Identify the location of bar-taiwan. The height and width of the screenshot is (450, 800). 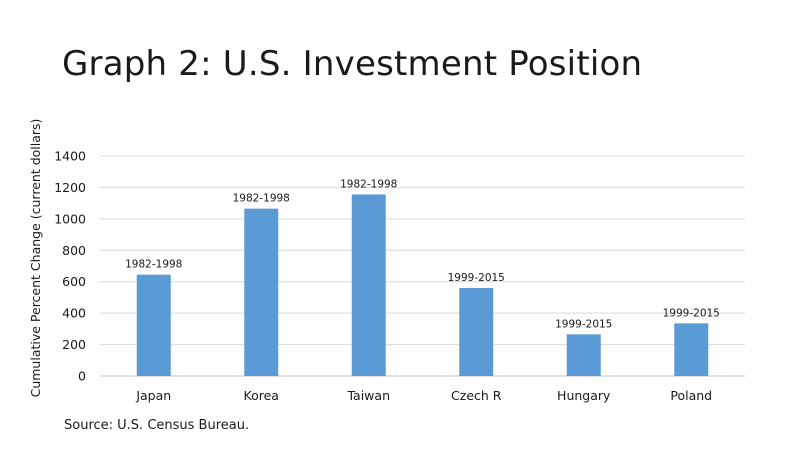
(368, 285).